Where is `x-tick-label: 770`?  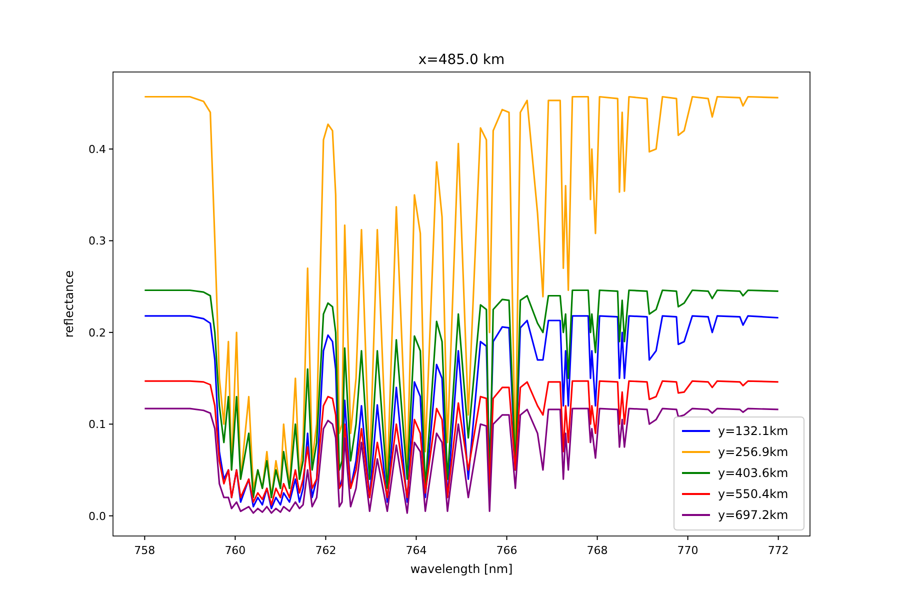 x-tick-label: 770 is located at coordinates (687, 550).